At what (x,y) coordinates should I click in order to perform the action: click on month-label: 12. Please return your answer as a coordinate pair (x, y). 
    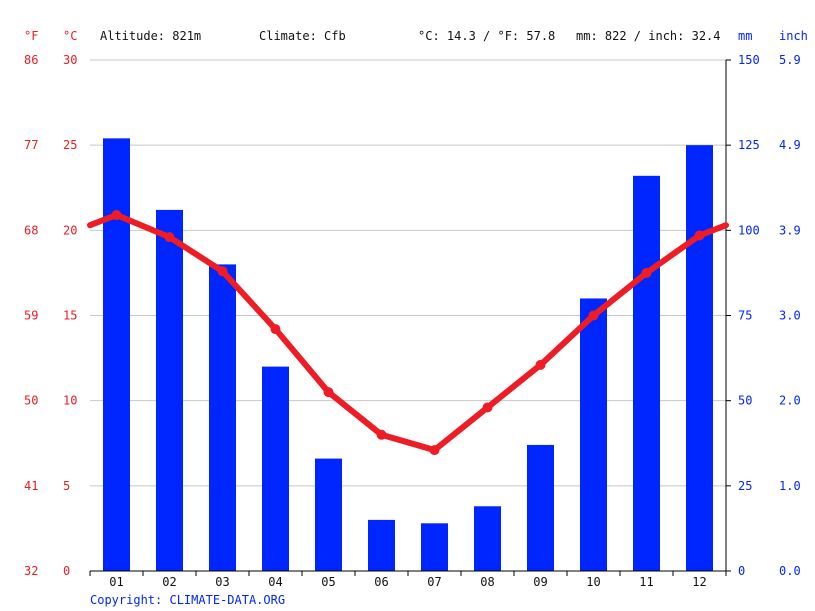
    Looking at the image, I should click on (699, 582).